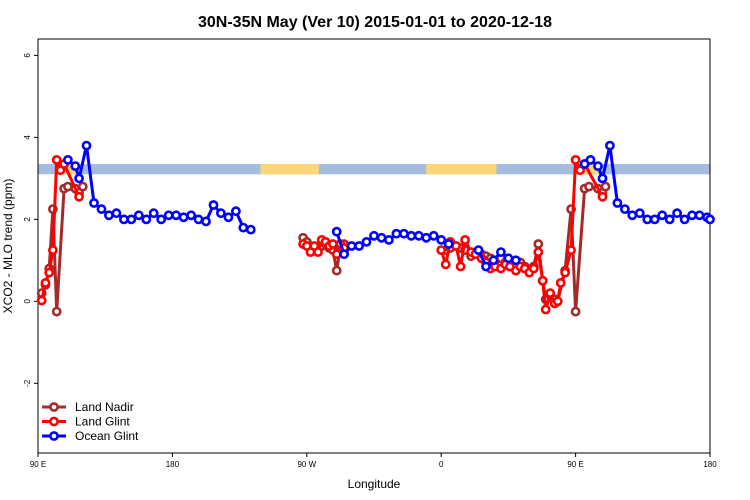 The width and height of the screenshot is (750, 500). What do you see at coordinates (441, 464) in the screenshot?
I see `x-tick-label: 0` at bounding box center [441, 464].